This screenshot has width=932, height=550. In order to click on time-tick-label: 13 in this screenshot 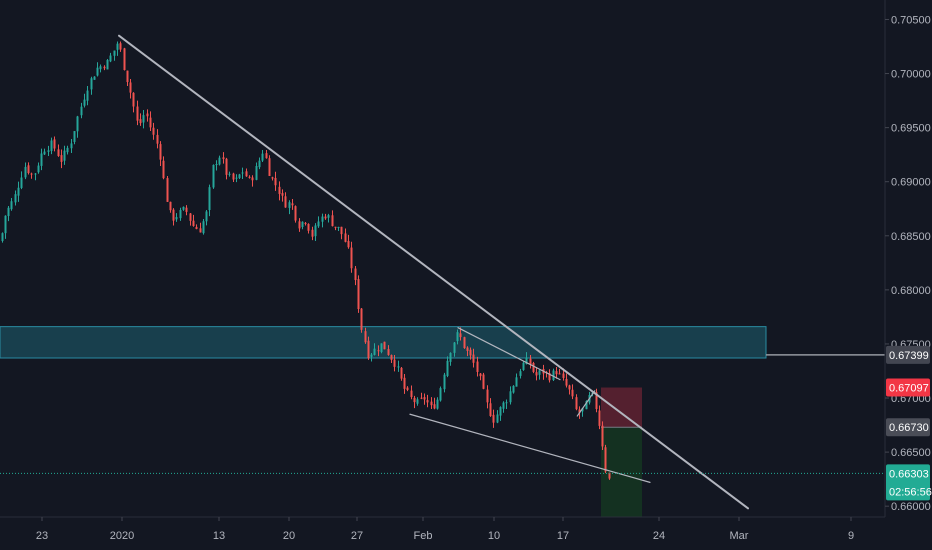, I will do `click(219, 536)`.